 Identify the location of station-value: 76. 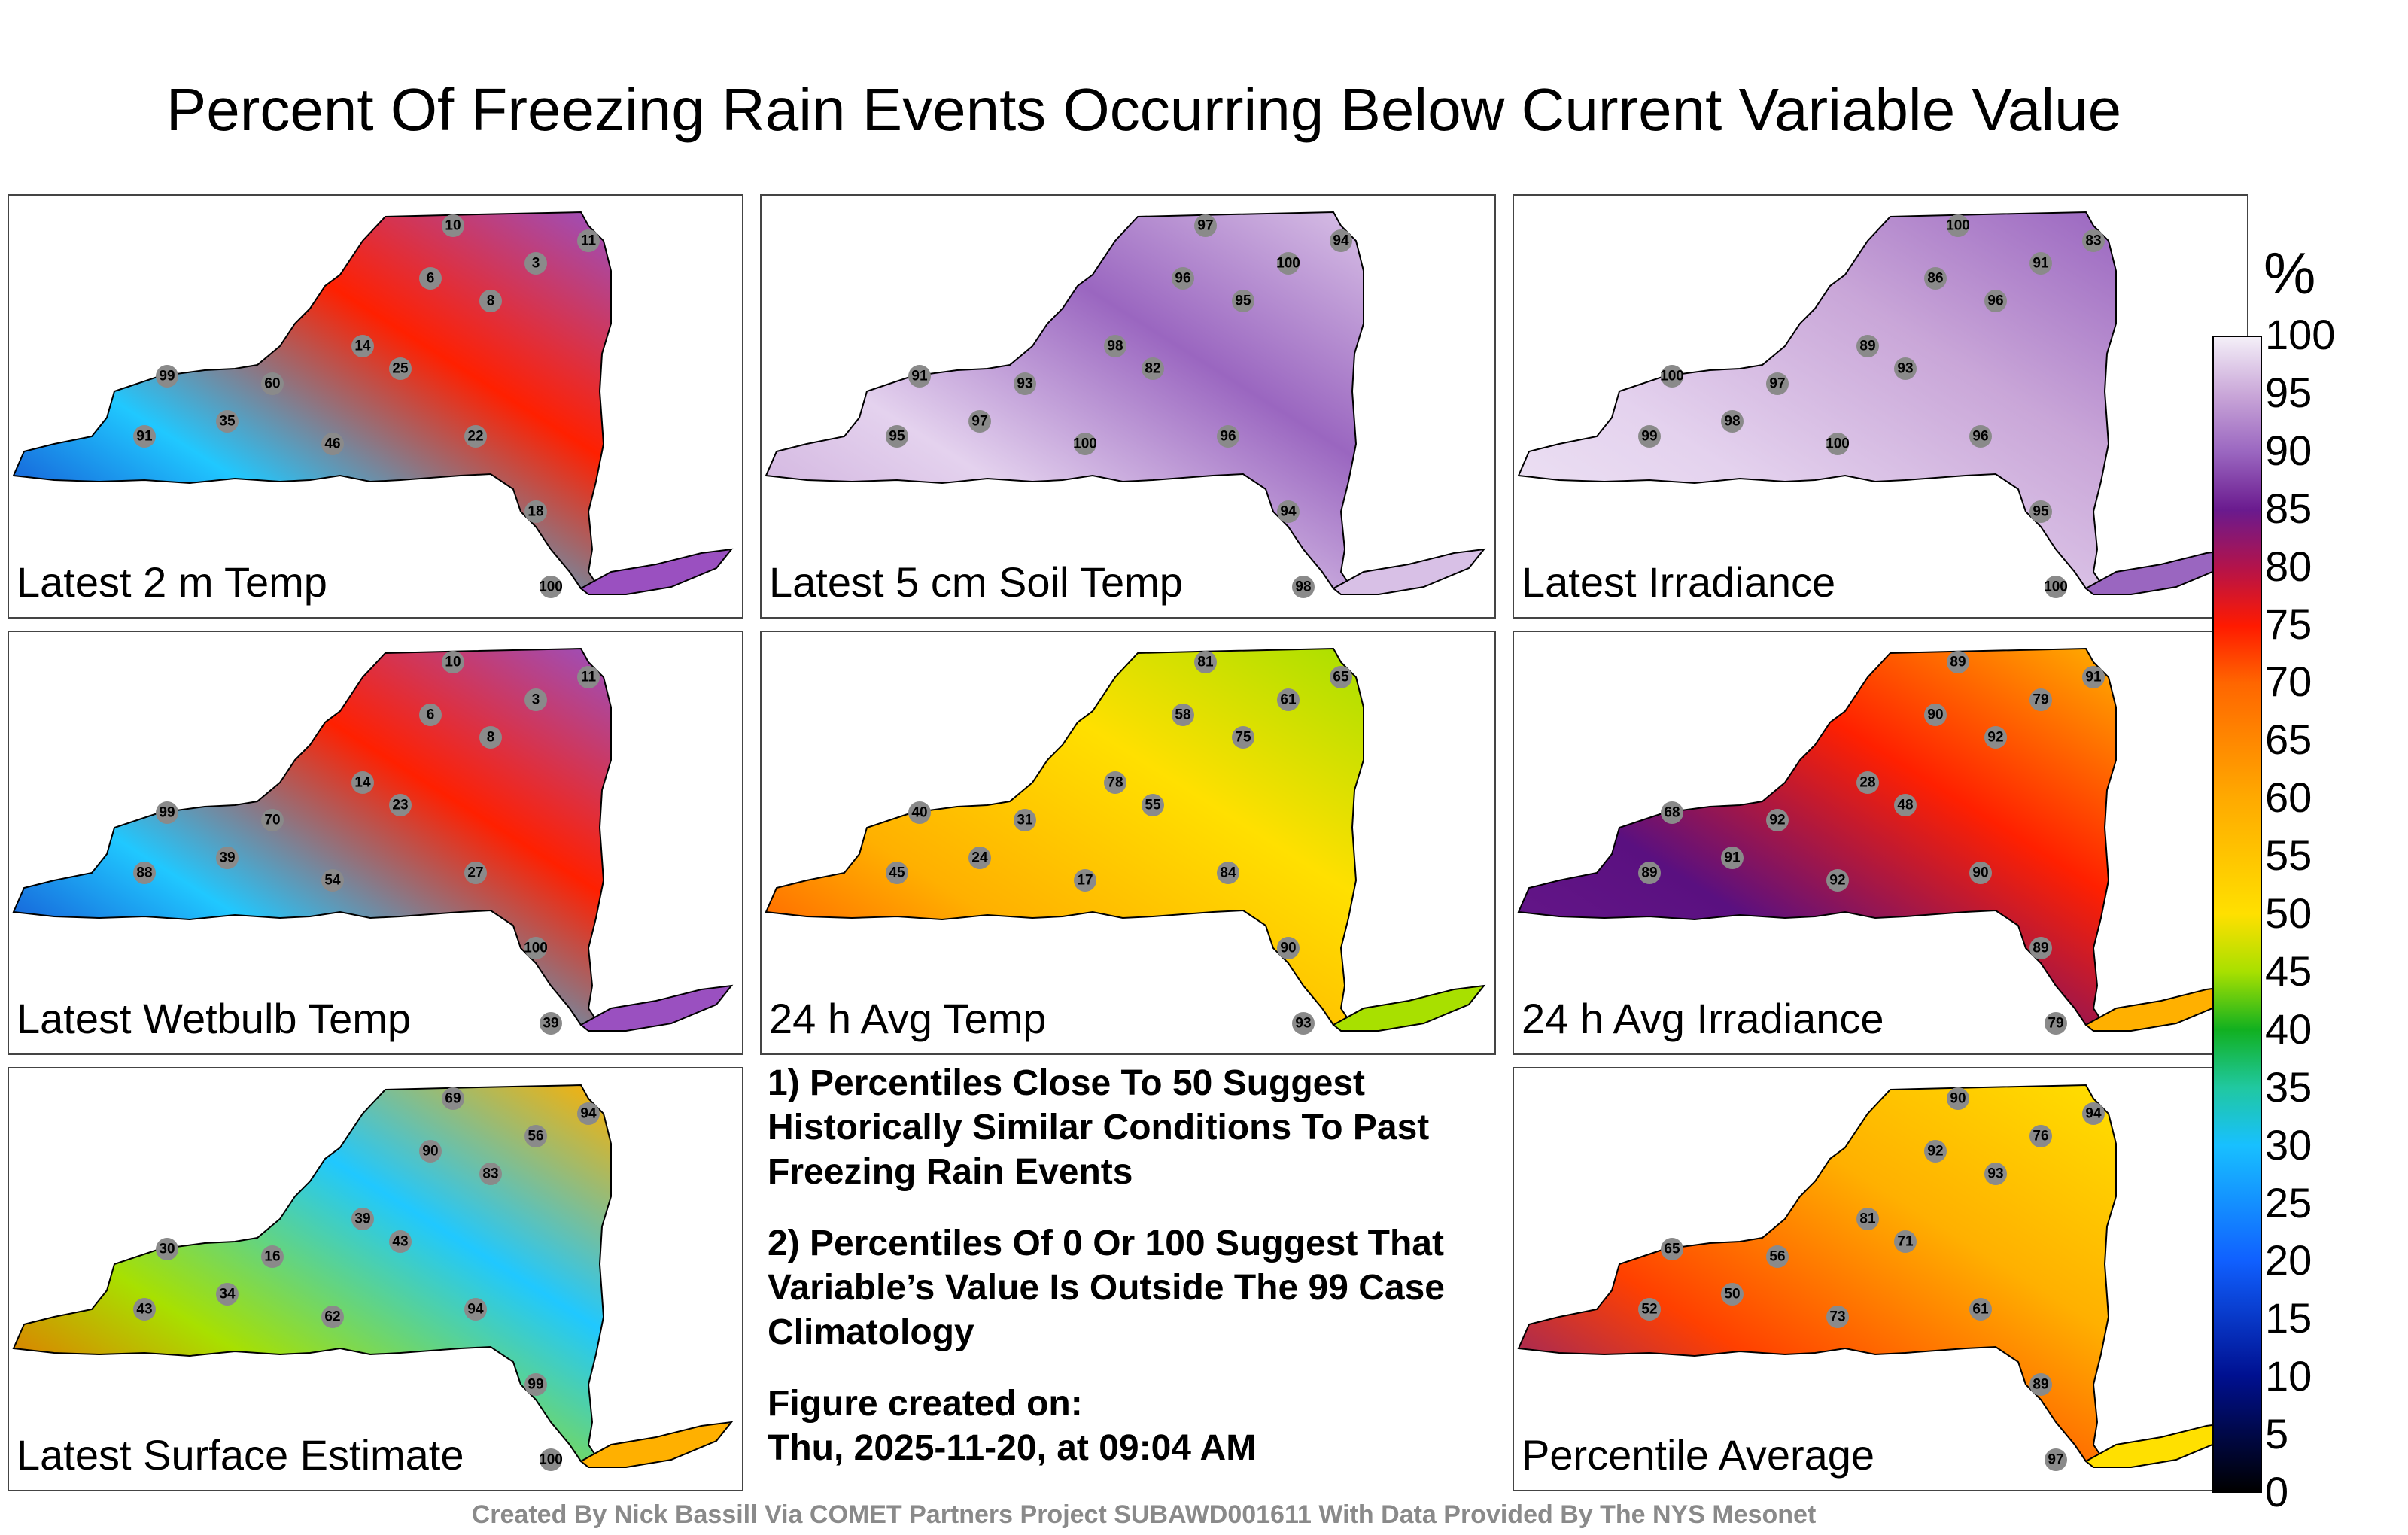
(2040, 1136).